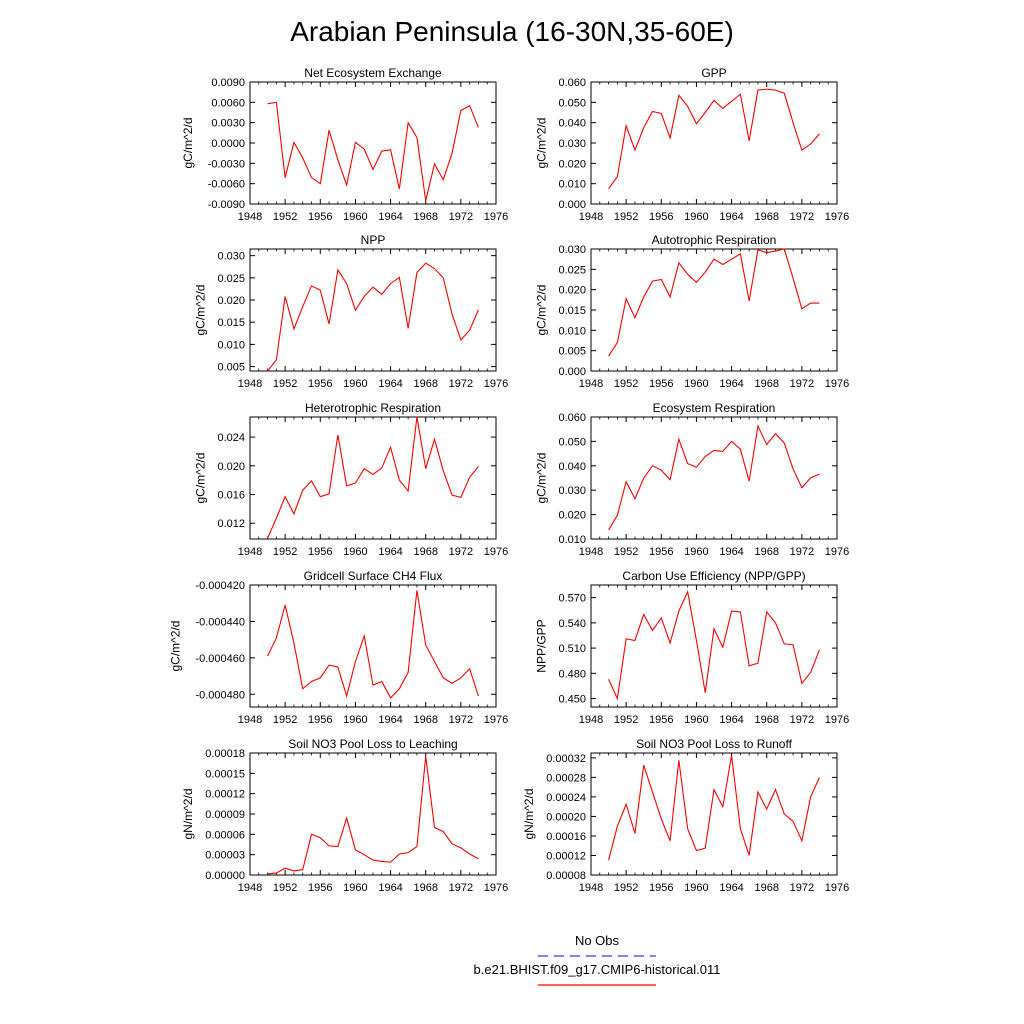  I want to click on y-tick-label: 0.540, so click(572, 624).